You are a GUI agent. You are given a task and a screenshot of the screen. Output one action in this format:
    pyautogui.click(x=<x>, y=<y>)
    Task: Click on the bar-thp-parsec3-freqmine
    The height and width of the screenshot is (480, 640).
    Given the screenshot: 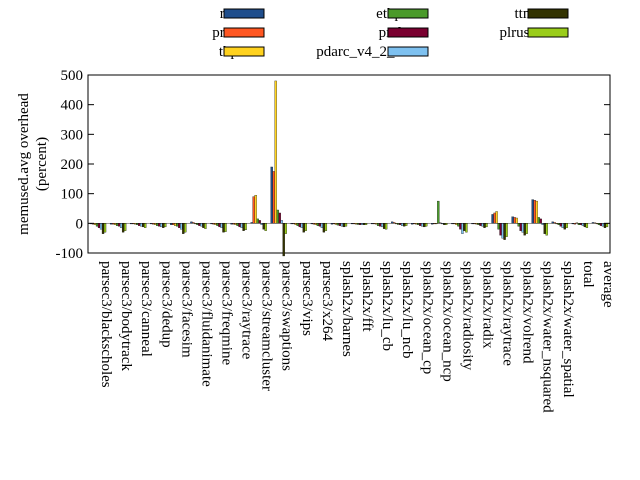 What is the action you would take?
    pyautogui.click(x=215, y=224)
    